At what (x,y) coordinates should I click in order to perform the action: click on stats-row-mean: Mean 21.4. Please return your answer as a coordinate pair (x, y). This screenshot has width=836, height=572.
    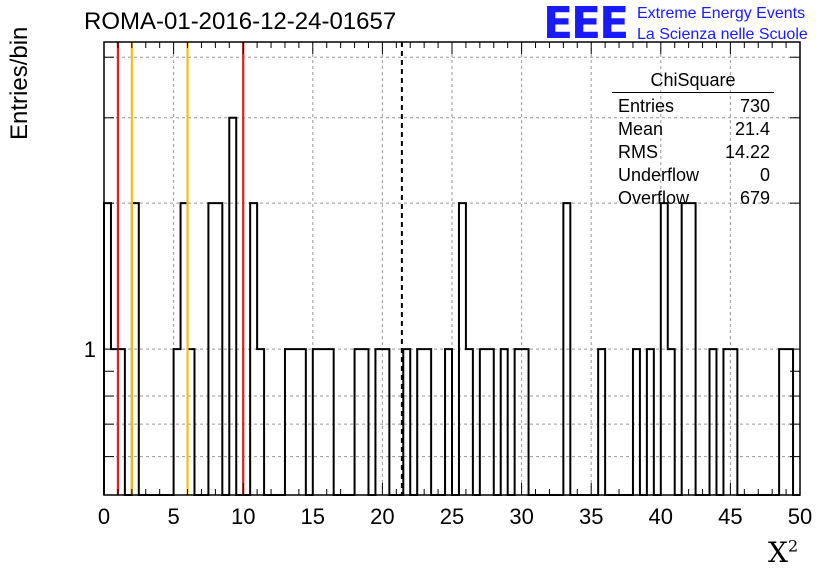
    Looking at the image, I should click on (693, 129).